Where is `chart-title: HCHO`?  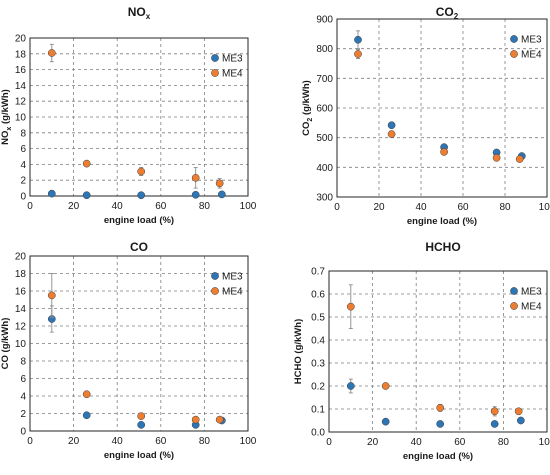
chart-title: HCHO is located at coordinates (442, 247).